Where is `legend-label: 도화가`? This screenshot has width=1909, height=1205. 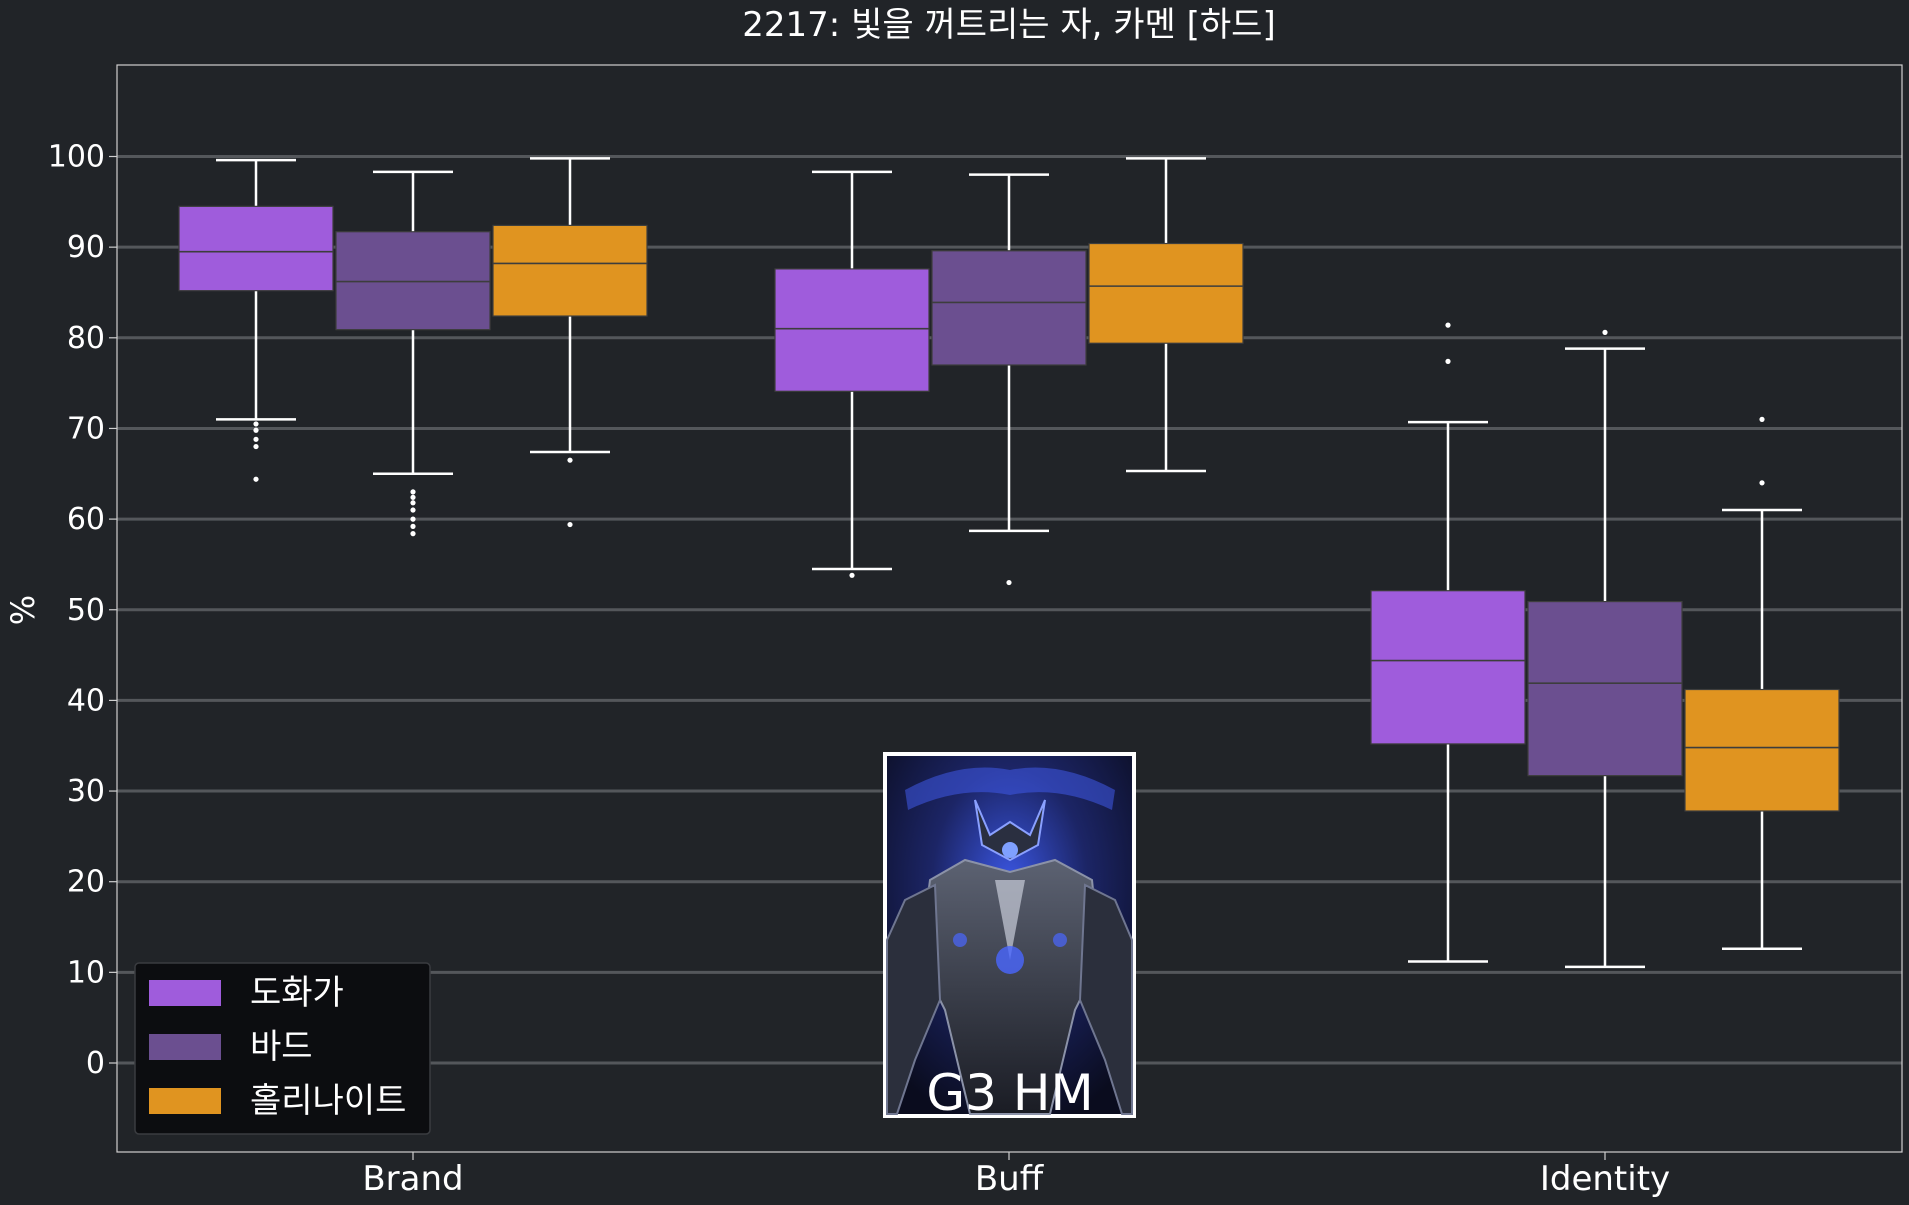
legend-label: 도화가 is located at coordinates (297, 993).